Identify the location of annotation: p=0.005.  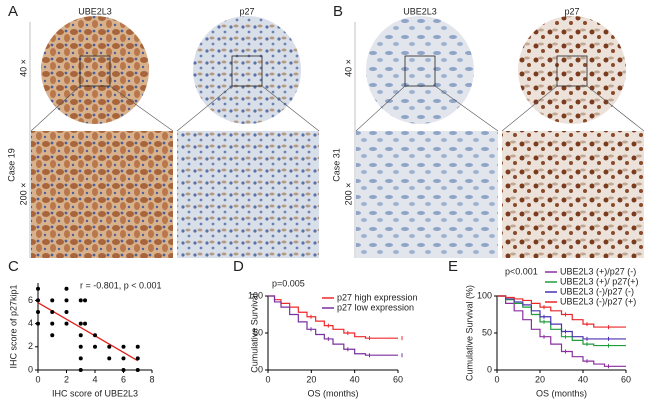
(288, 283).